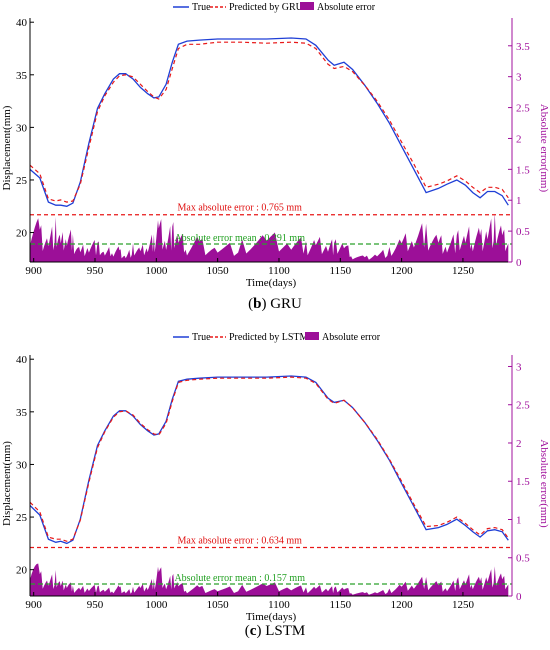 The width and height of the screenshot is (550, 650). Describe the element at coordinates (519, 597) in the screenshot. I see `lstm-y-right-tick-label: 0` at that location.